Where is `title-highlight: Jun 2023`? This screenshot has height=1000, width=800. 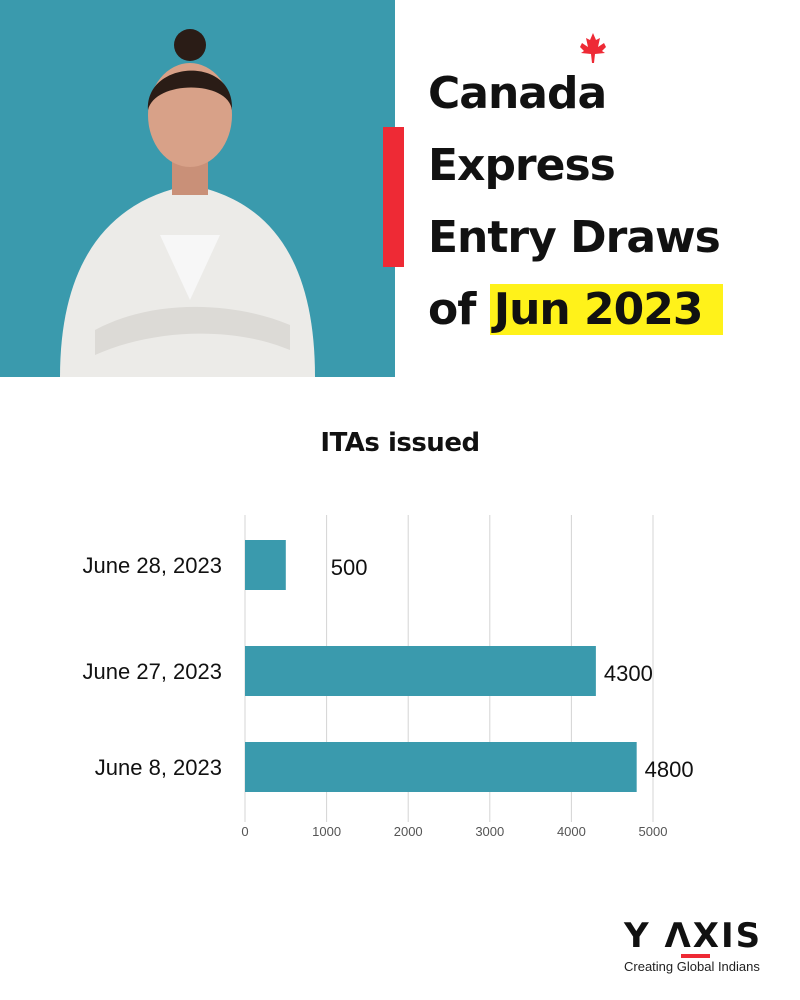 title-highlight: Jun 2023 is located at coordinates (606, 309).